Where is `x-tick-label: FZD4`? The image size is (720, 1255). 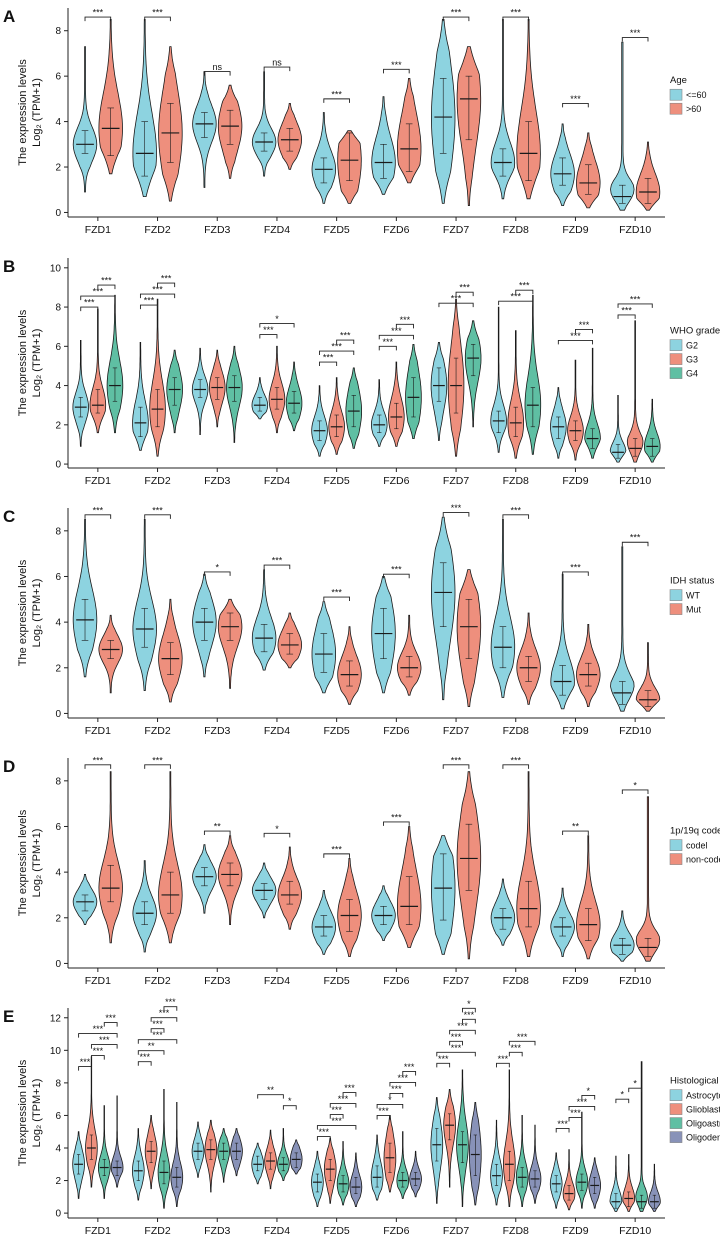 x-tick-label: FZD4 is located at coordinates (277, 230).